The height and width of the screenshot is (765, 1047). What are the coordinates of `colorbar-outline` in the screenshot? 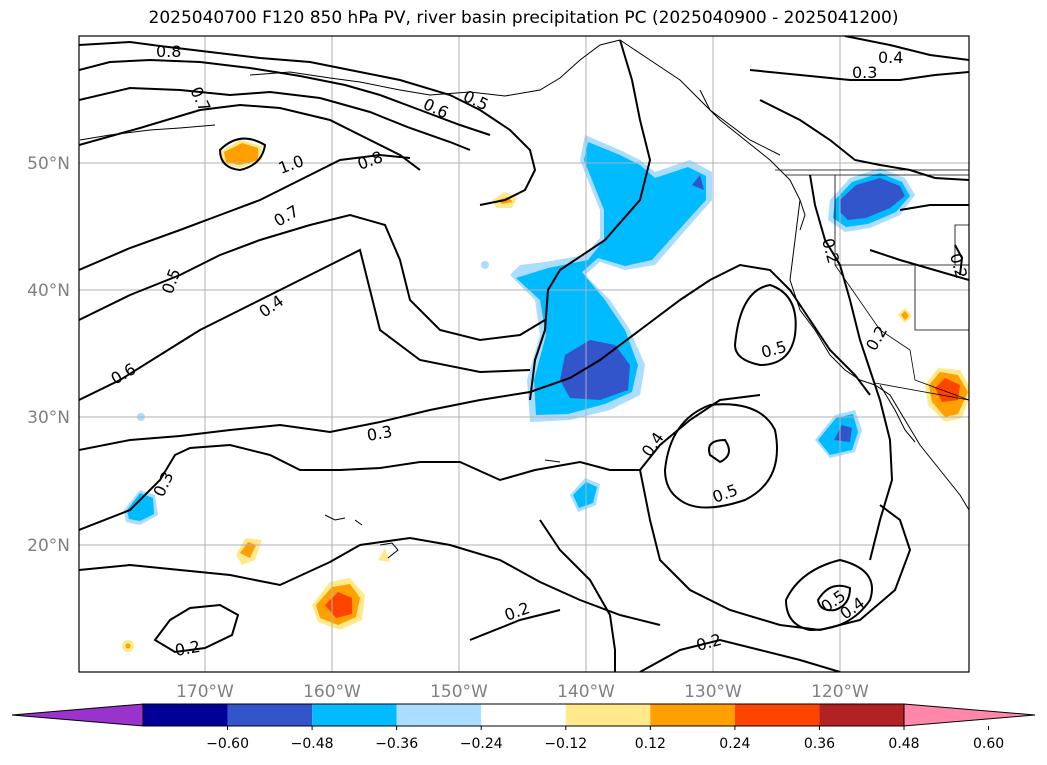 It's located at (523, 715).